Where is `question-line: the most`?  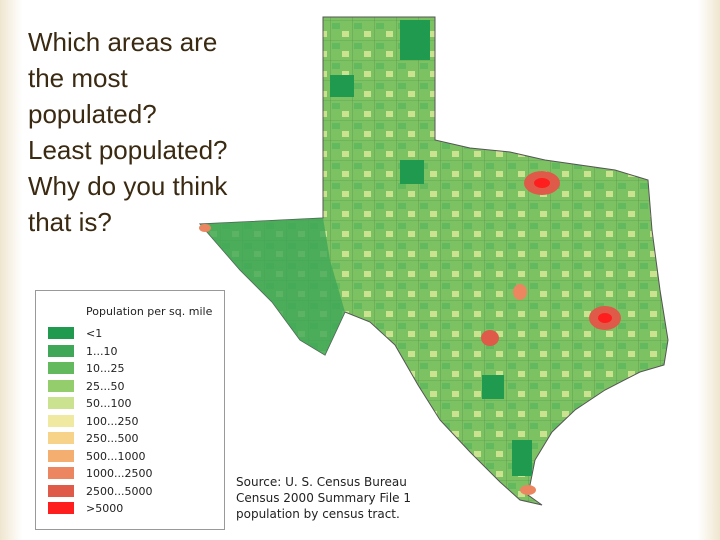 question-line: the most is located at coordinates (78, 78).